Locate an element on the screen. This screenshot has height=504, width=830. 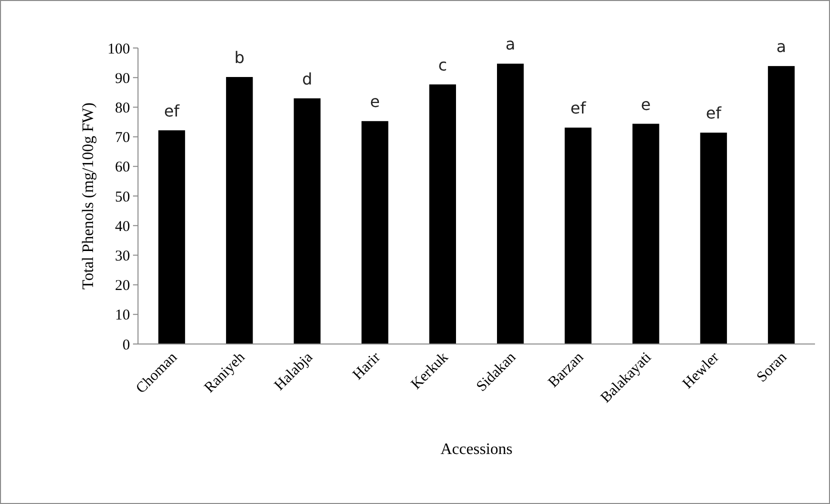
y-tick-label: 50 is located at coordinates (122, 197).